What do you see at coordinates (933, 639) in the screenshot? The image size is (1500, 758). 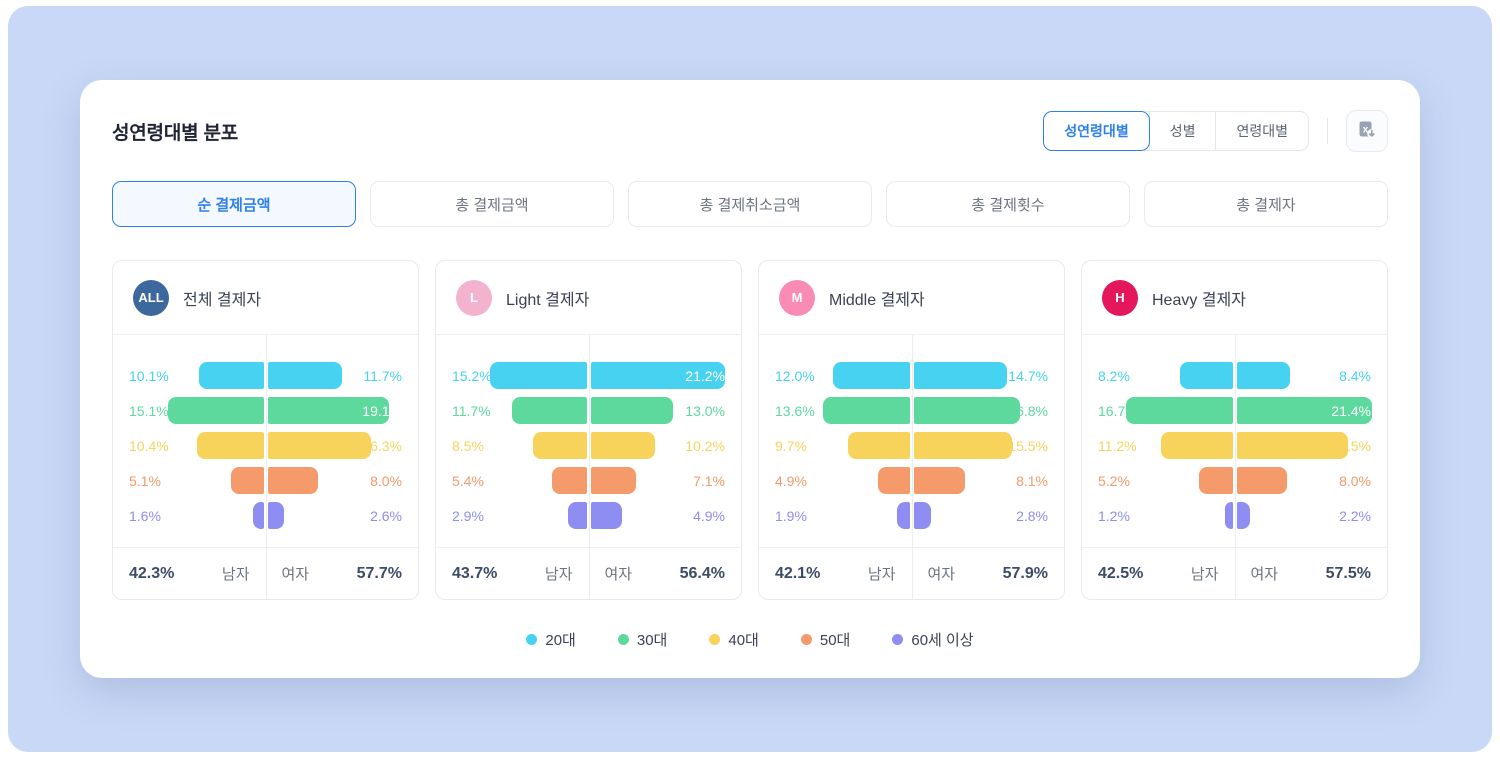 I see `legend-item-4: 60세 이상` at bounding box center [933, 639].